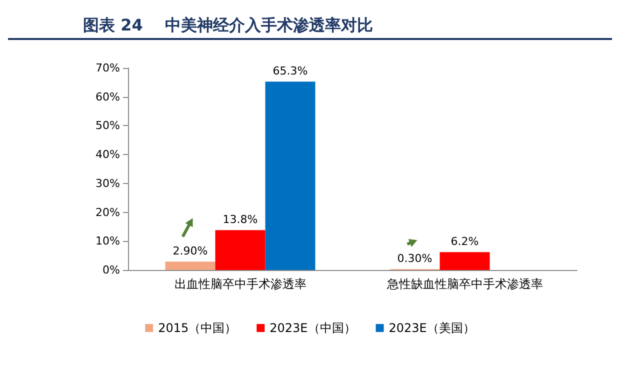 Image resolution: width=620 pixels, height=387 pixels. Describe the element at coordinates (431, 328) in the screenshot. I see `legend-label: 2023E（美国）` at that location.